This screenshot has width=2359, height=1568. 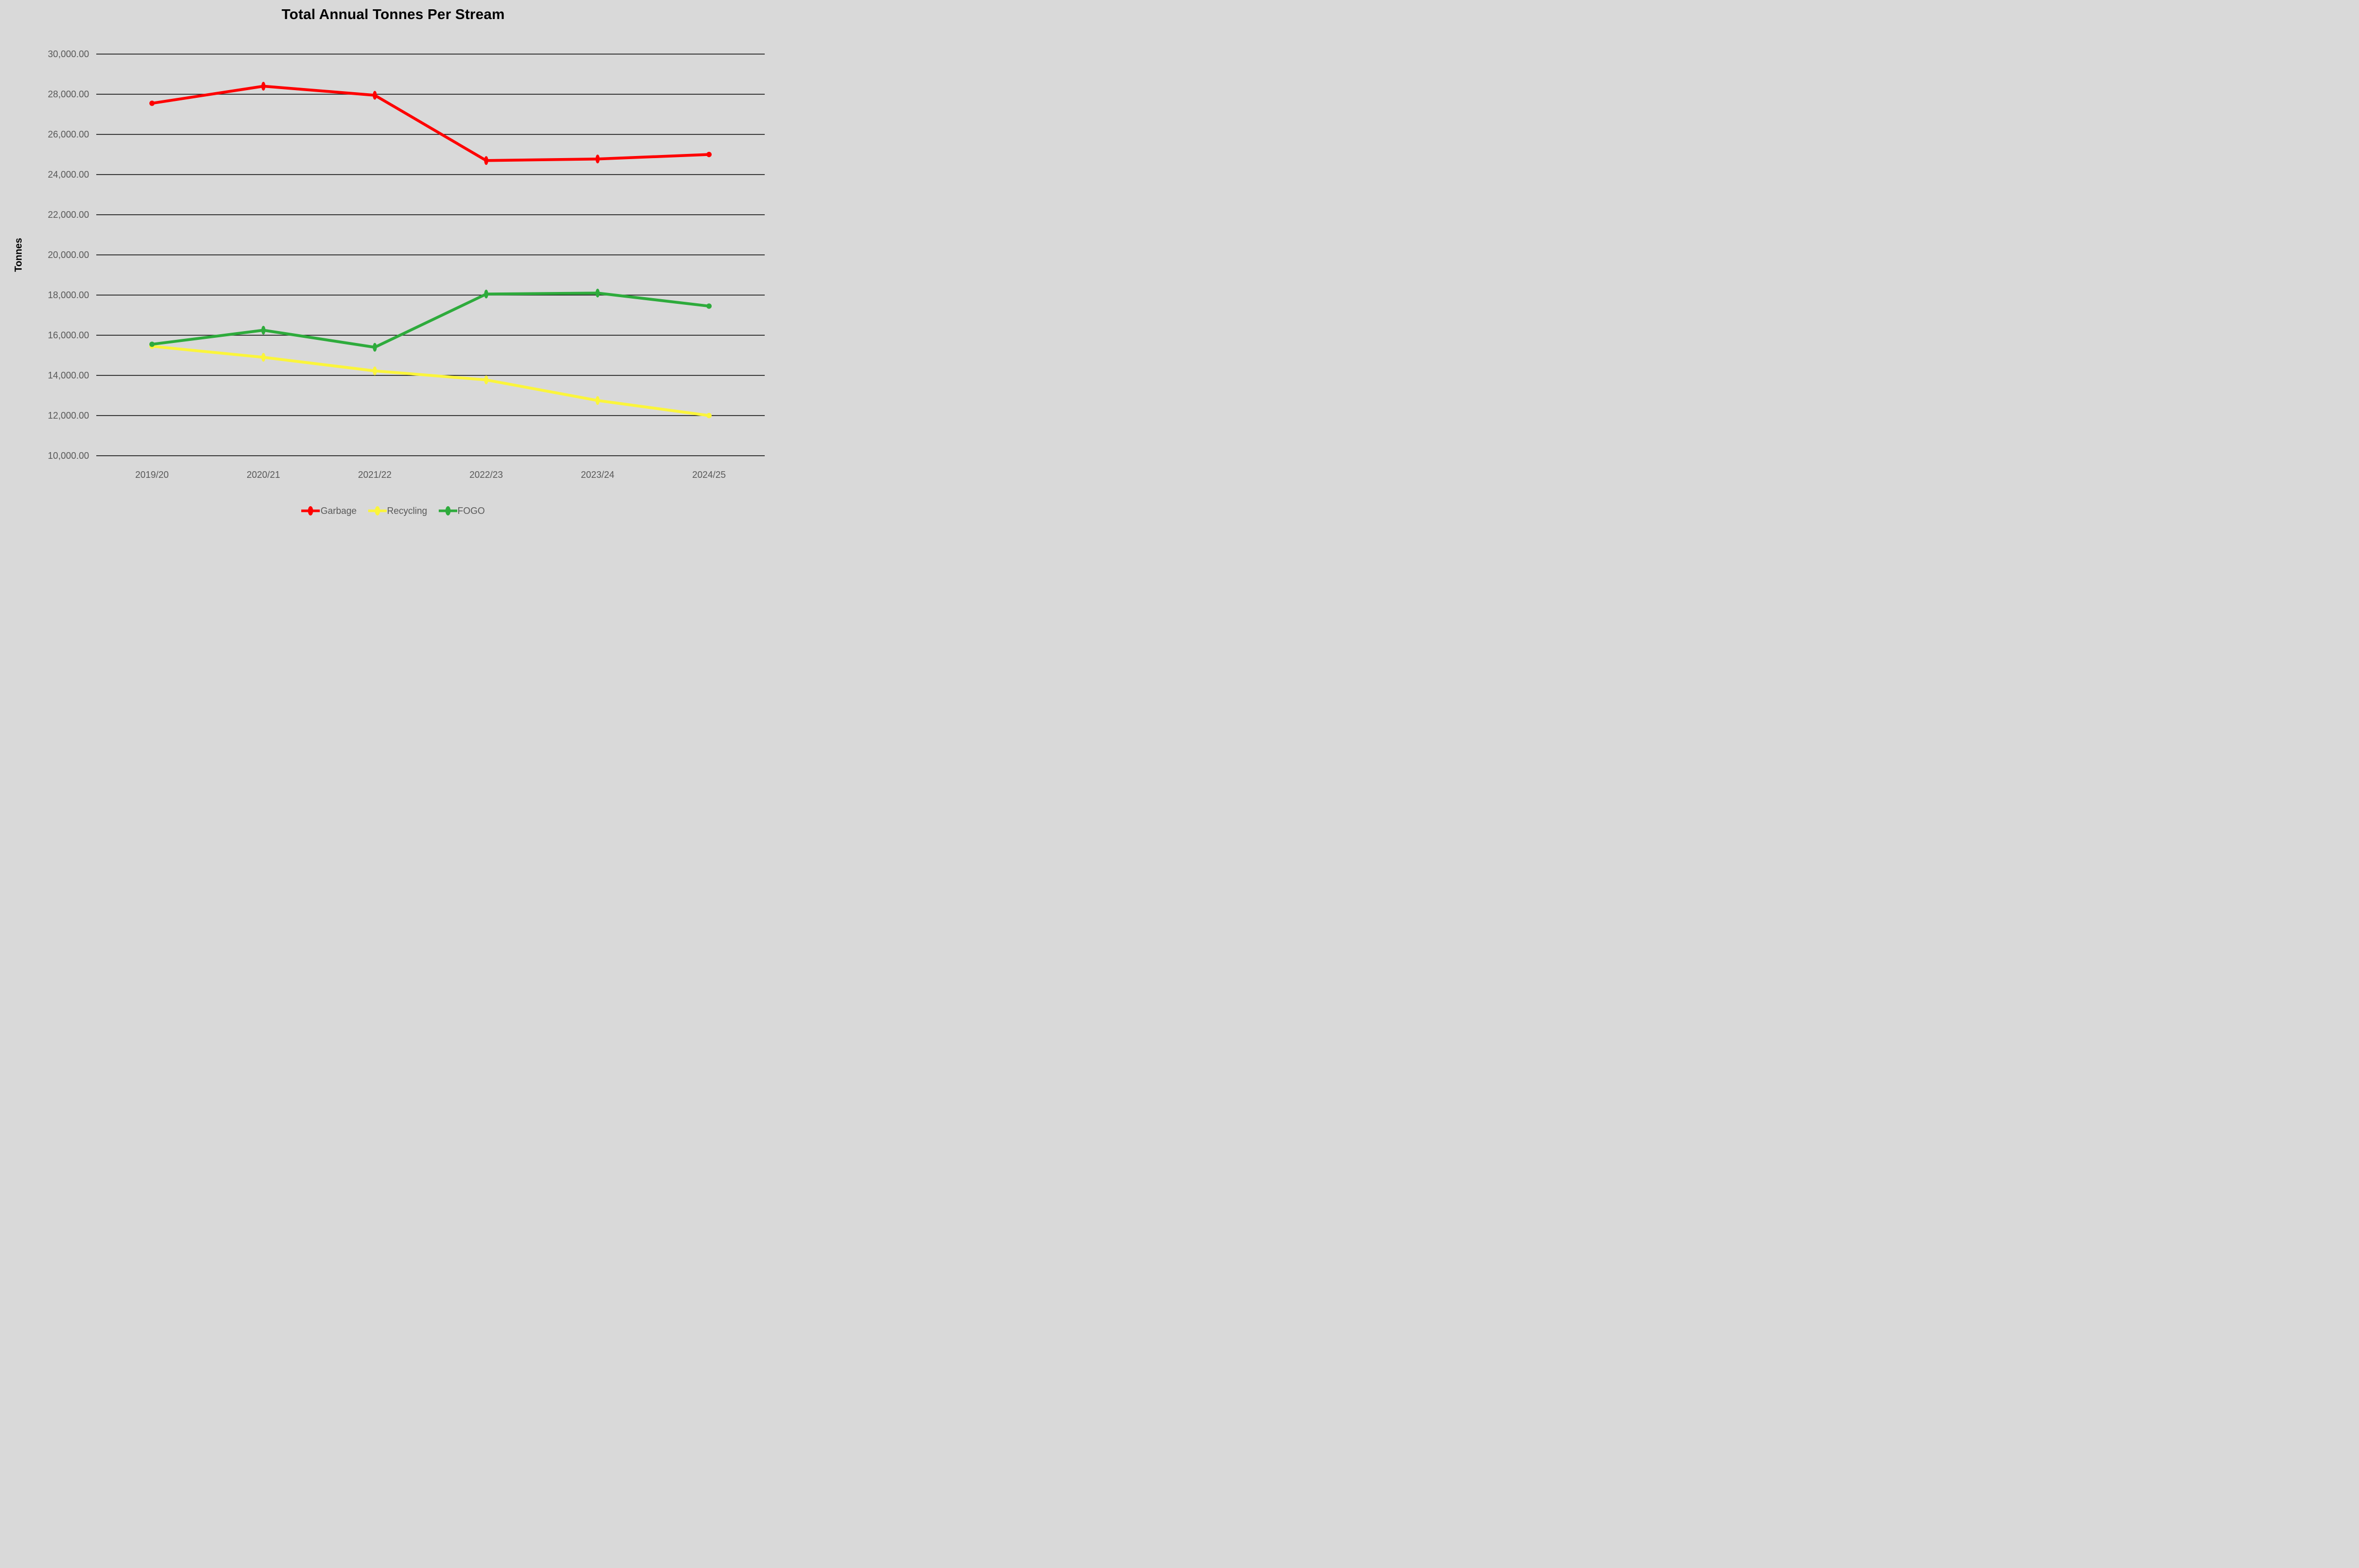 I want to click on legend-item-fogo: FOGO, so click(x=461, y=511).